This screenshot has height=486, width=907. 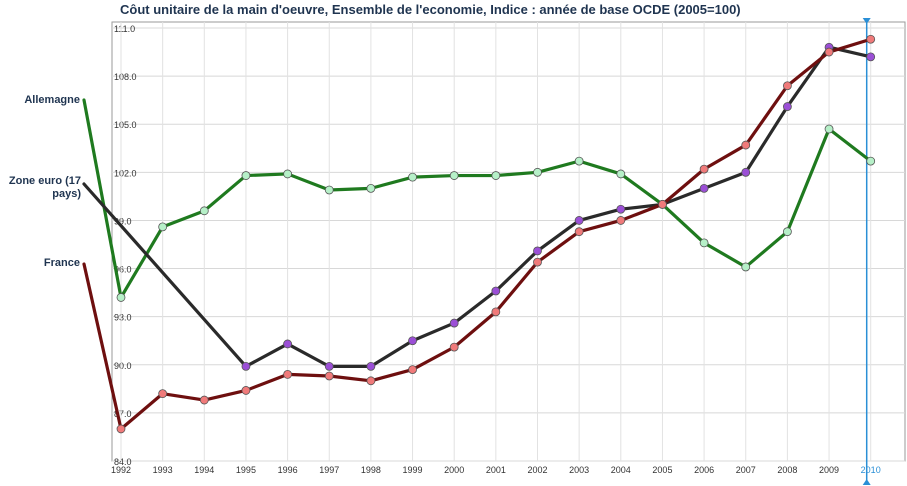 What do you see at coordinates (787, 470) in the screenshot?
I see `x-tick-label: 2008` at bounding box center [787, 470].